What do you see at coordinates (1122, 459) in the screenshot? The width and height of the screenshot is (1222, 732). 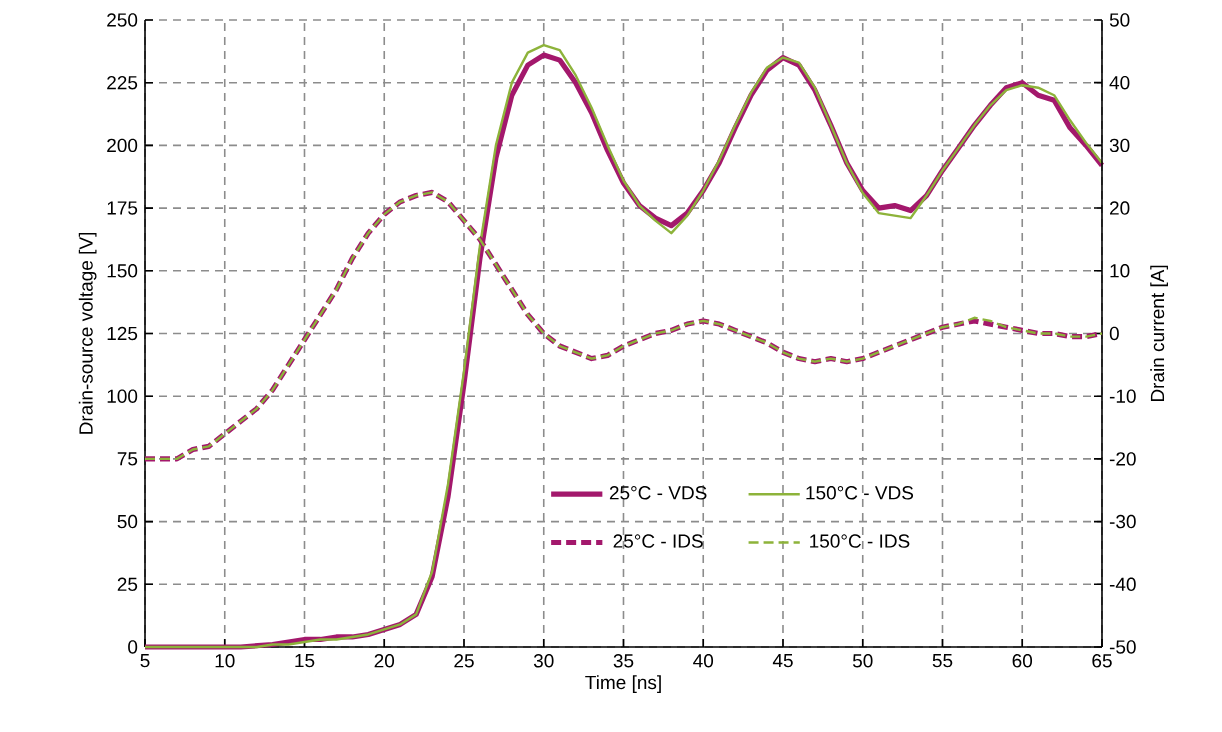 I see `y2-tick-label: -20` at bounding box center [1122, 459].